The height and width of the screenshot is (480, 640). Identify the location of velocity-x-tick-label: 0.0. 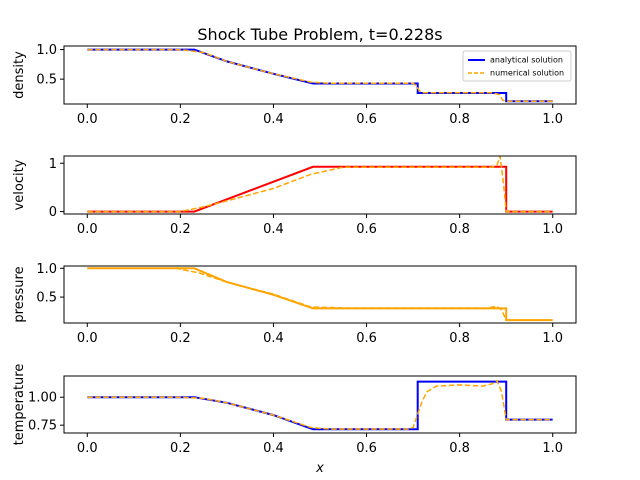
(87, 229).